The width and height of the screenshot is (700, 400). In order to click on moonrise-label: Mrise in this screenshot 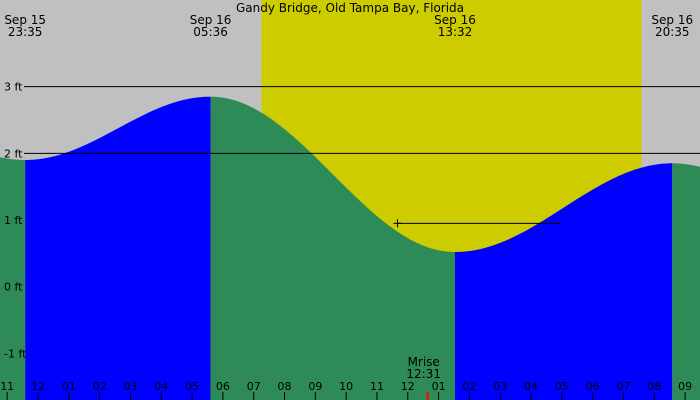, I will do `click(424, 362)`.